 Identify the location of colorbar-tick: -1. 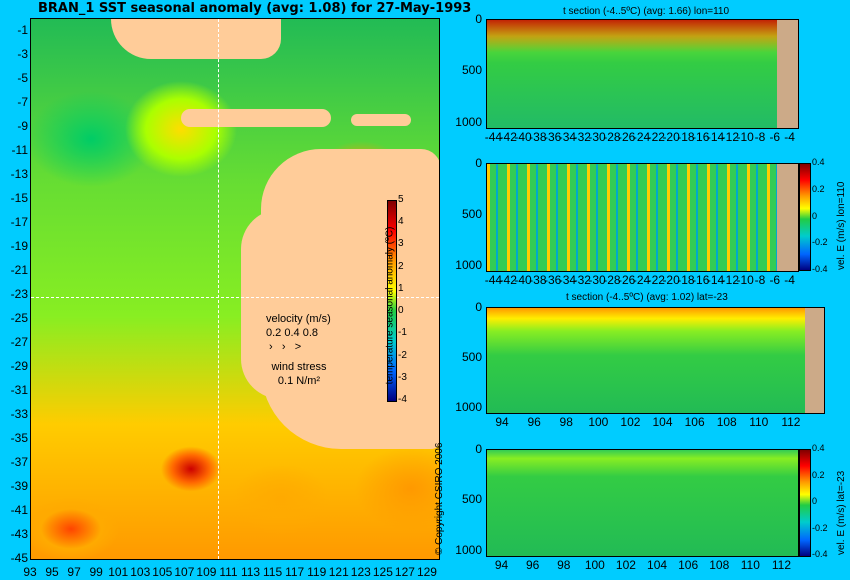
(402, 333).